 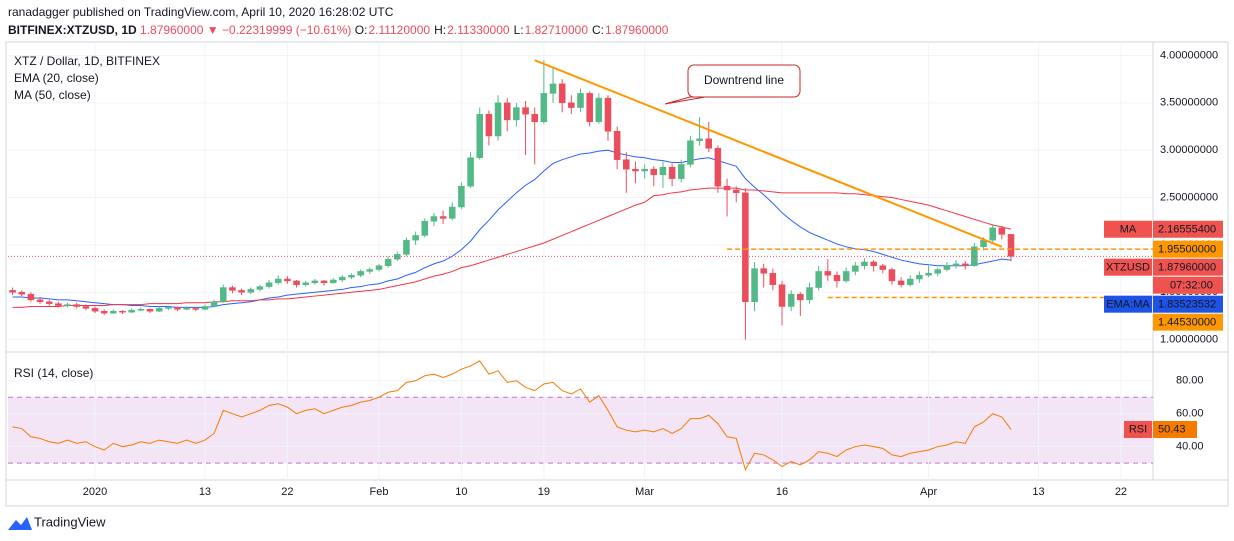 I want to click on tag-name: MA, so click(x=1128, y=230).